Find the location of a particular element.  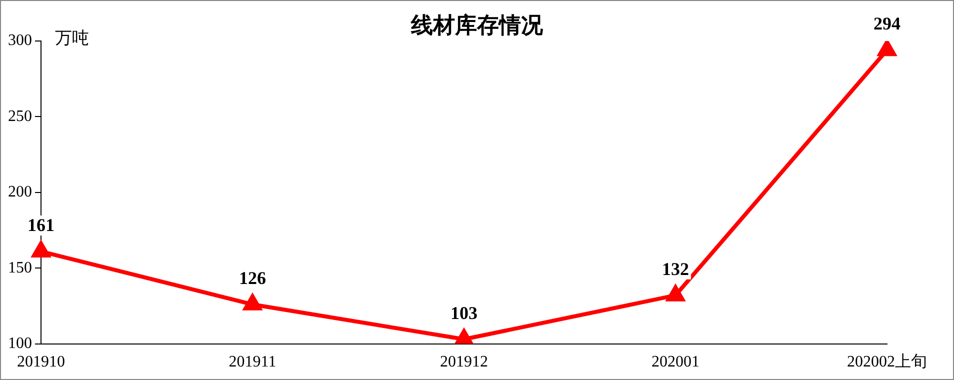

chart-title: 线材库存情况 is located at coordinates (477, 25).